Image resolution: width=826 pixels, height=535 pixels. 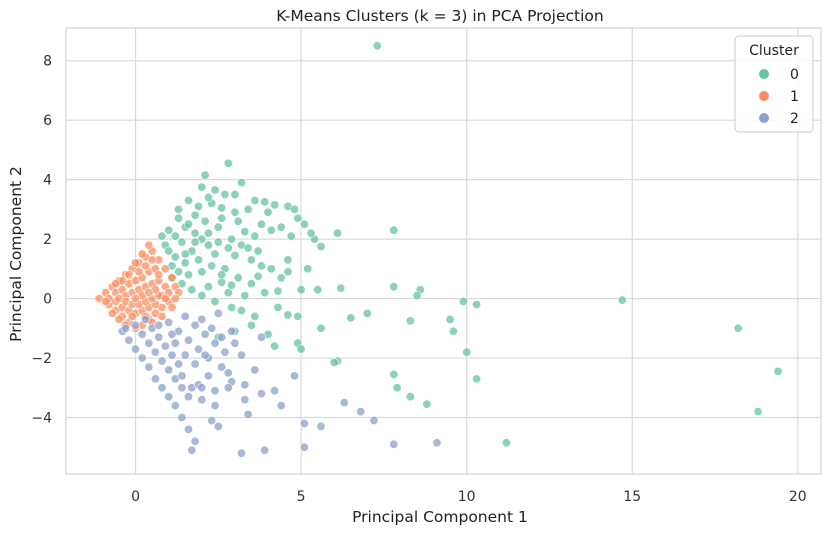 What do you see at coordinates (47, 300) in the screenshot?
I see `y-tick-label: 0` at bounding box center [47, 300].